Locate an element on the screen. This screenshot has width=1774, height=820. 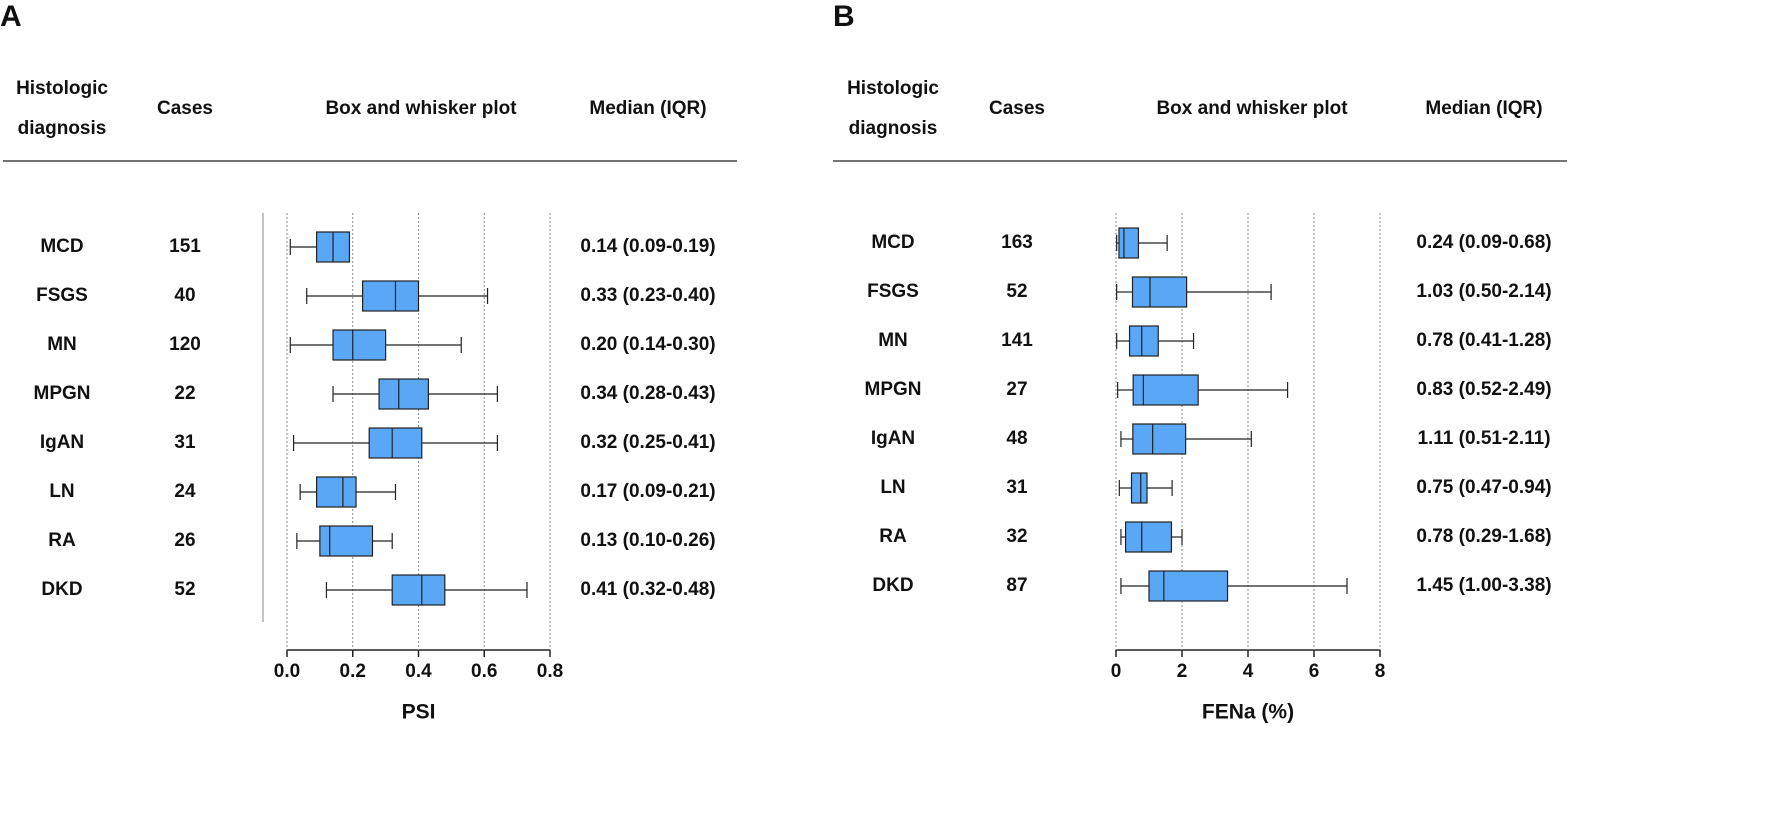
cases: 27 is located at coordinates (1016, 389).